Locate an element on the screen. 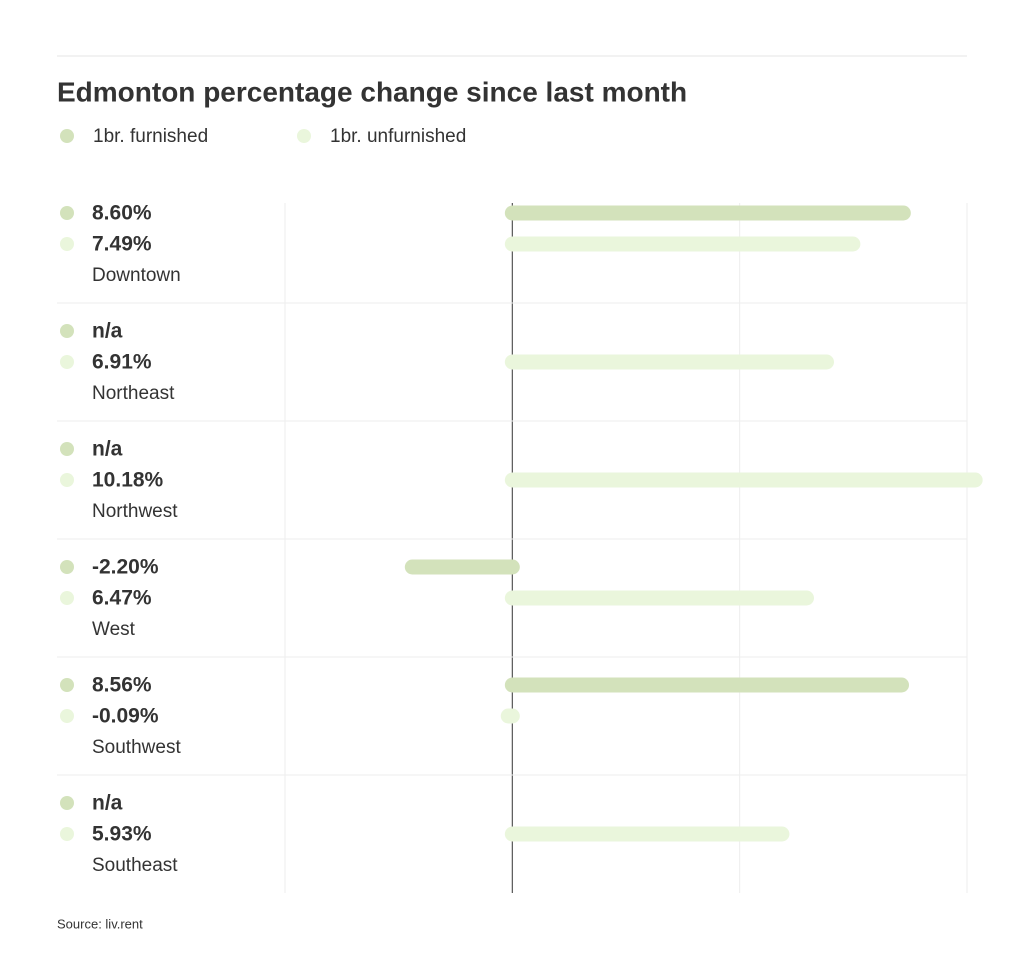 The width and height of the screenshot is (1024, 956). value-label: 6.91% is located at coordinates (122, 362).